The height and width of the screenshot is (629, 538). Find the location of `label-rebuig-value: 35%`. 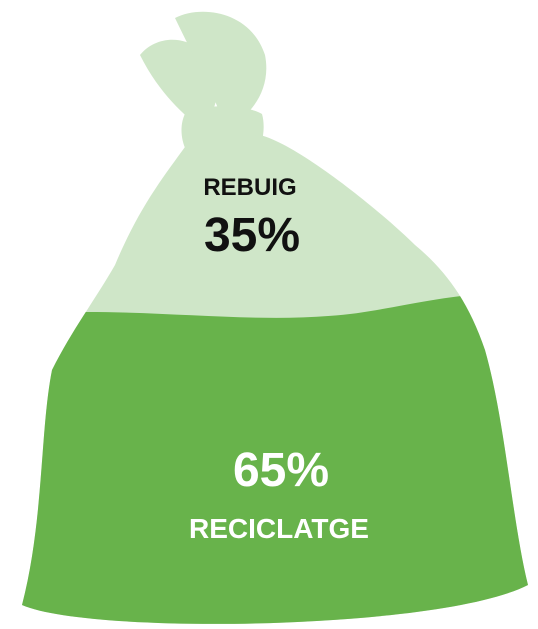

label-rebuig-value: 35% is located at coordinates (252, 235).